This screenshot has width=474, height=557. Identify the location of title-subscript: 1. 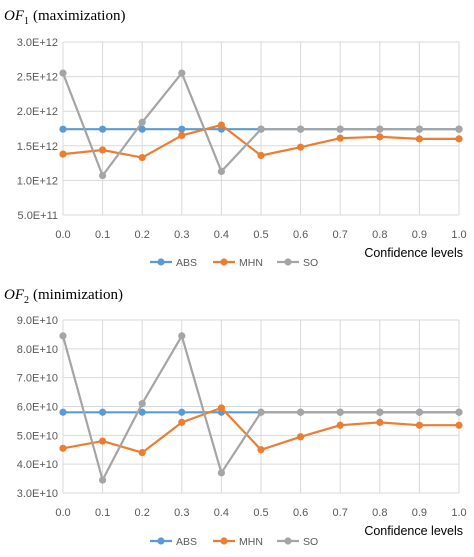
(26, 21).